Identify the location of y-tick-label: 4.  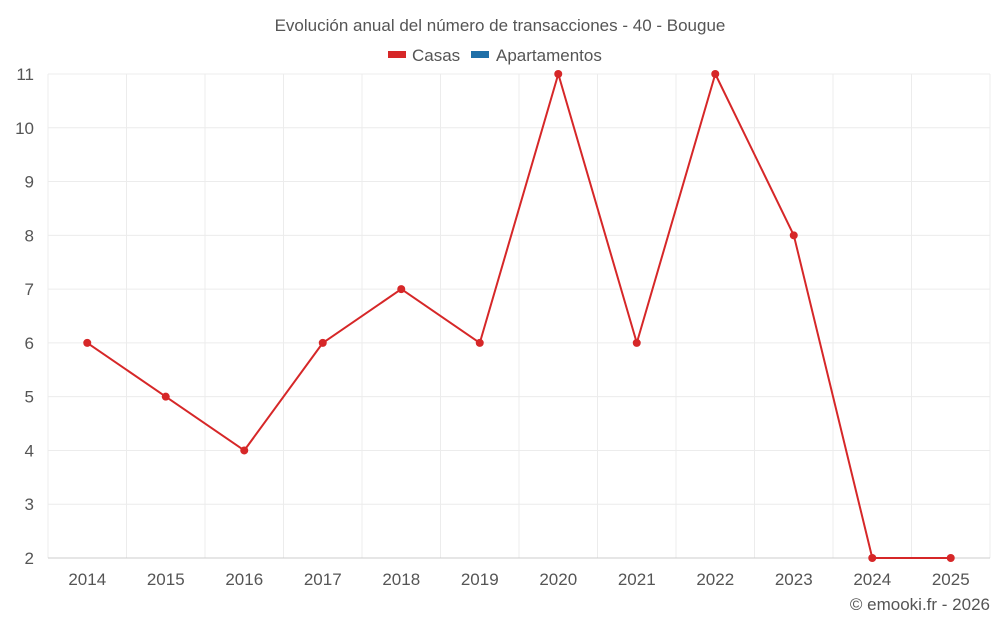
(29, 450).